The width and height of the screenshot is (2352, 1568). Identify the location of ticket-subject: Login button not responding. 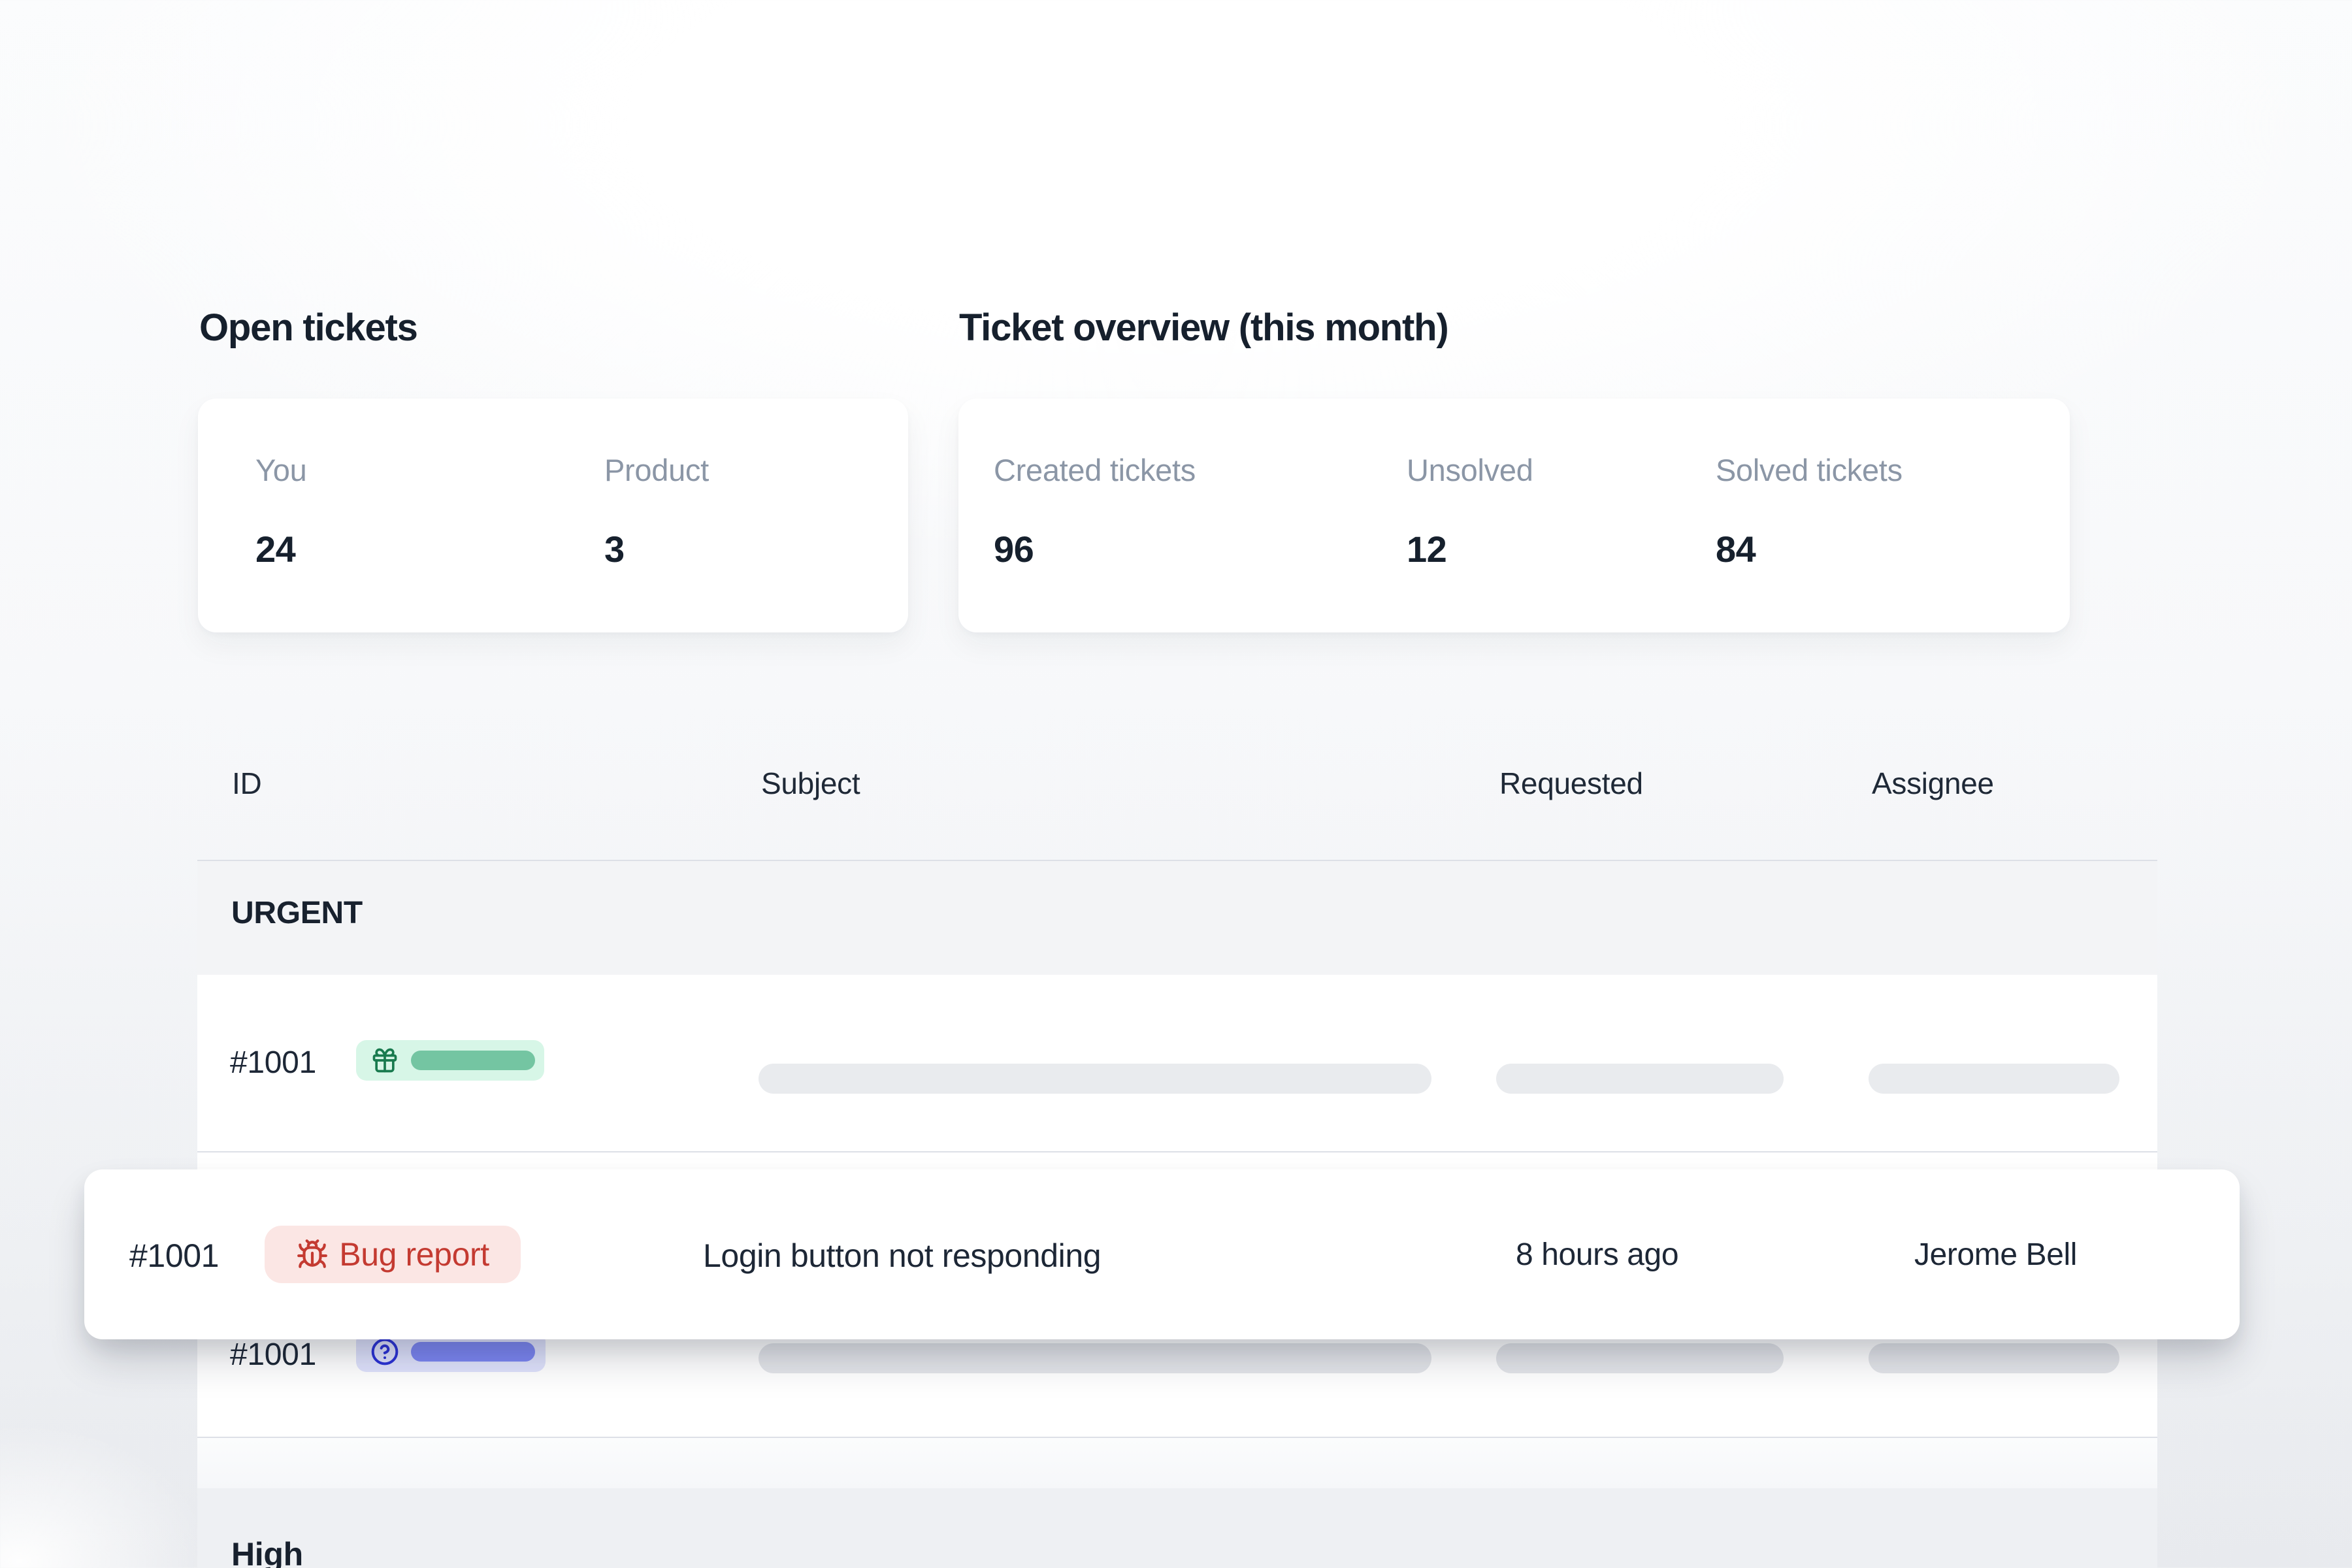
(902, 1255).